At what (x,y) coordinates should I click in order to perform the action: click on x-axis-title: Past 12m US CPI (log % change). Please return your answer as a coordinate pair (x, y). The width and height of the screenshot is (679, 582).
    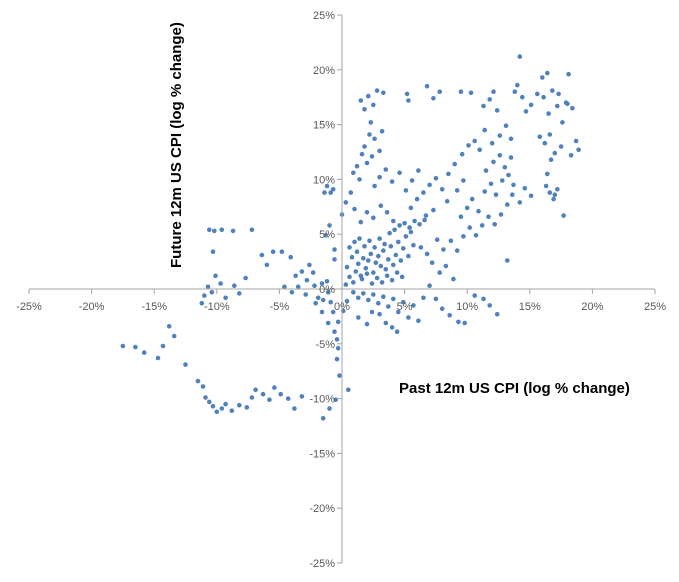
    Looking at the image, I should click on (514, 388).